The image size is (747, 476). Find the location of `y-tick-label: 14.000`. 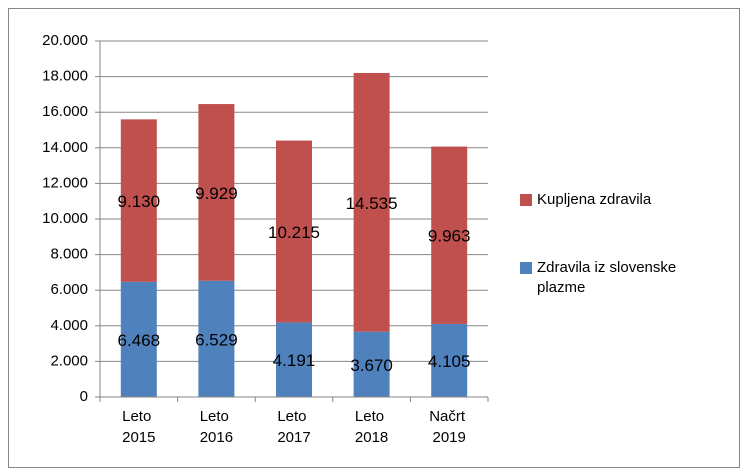

y-tick-label: 14.000 is located at coordinates (65, 147).